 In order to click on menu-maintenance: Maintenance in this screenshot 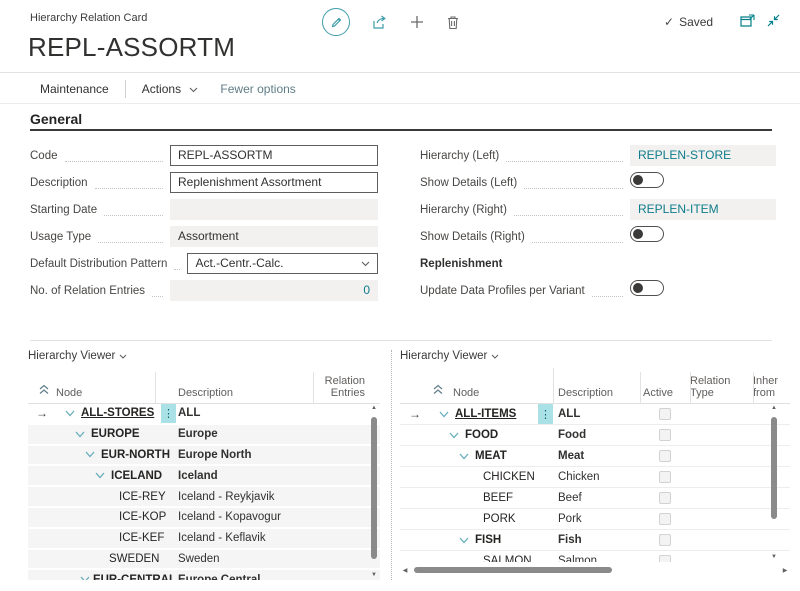, I will do `click(74, 89)`.